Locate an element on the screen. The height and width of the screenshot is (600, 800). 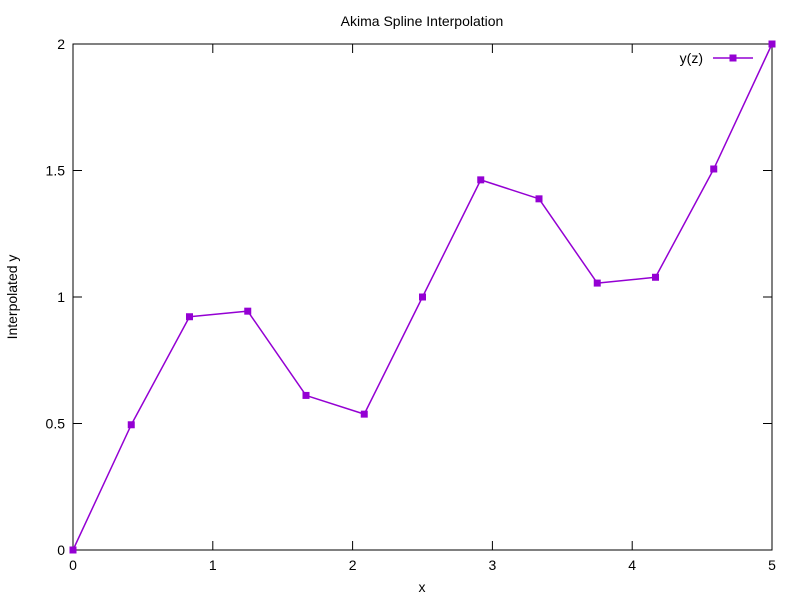
y-tick-label: 0.5 is located at coordinates (56, 424).